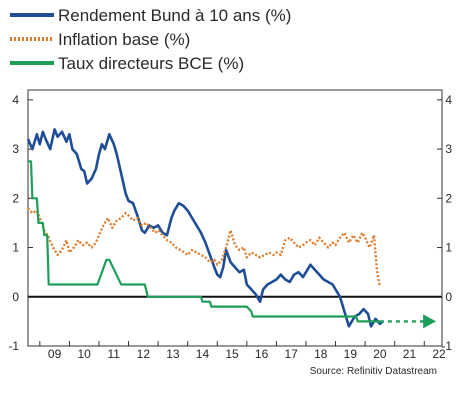 The width and height of the screenshot is (470, 401). What do you see at coordinates (174, 15) in the screenshot?
I see `legend-label-bund: Rendement Bund à 10 ans (%)` at bounding box center [174, 15].